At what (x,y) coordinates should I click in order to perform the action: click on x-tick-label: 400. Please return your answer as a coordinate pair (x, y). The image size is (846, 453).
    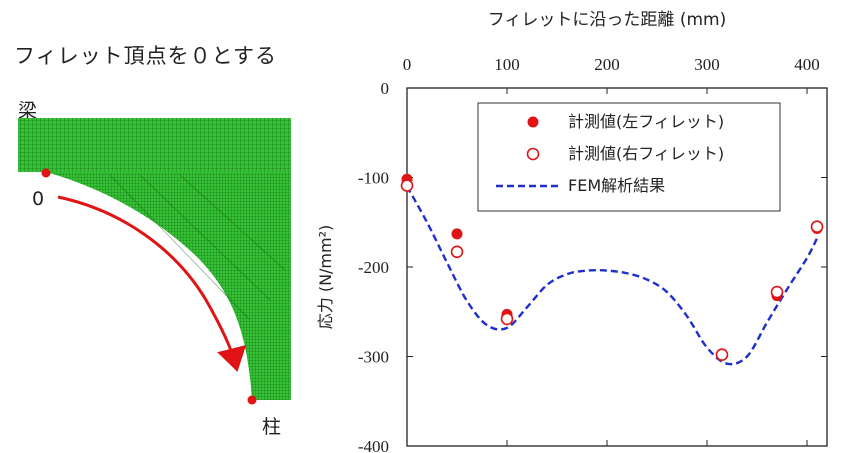
    Looking at the image, I should click on (807, 64).